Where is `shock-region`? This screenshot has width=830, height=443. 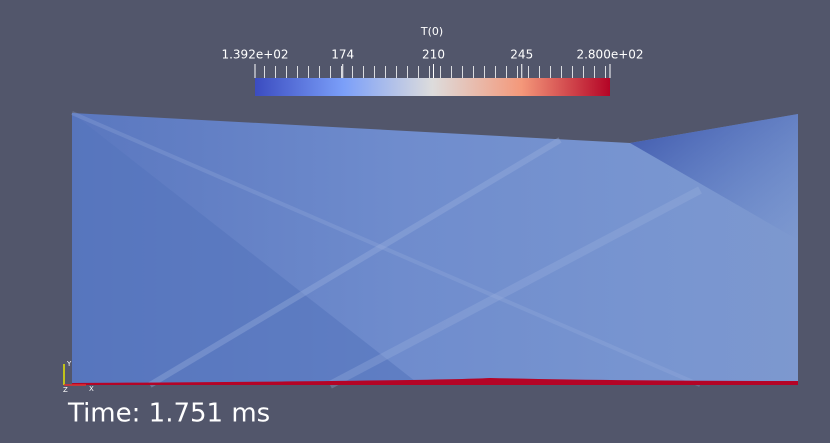
shock-region is located at coordinates (714, 177).